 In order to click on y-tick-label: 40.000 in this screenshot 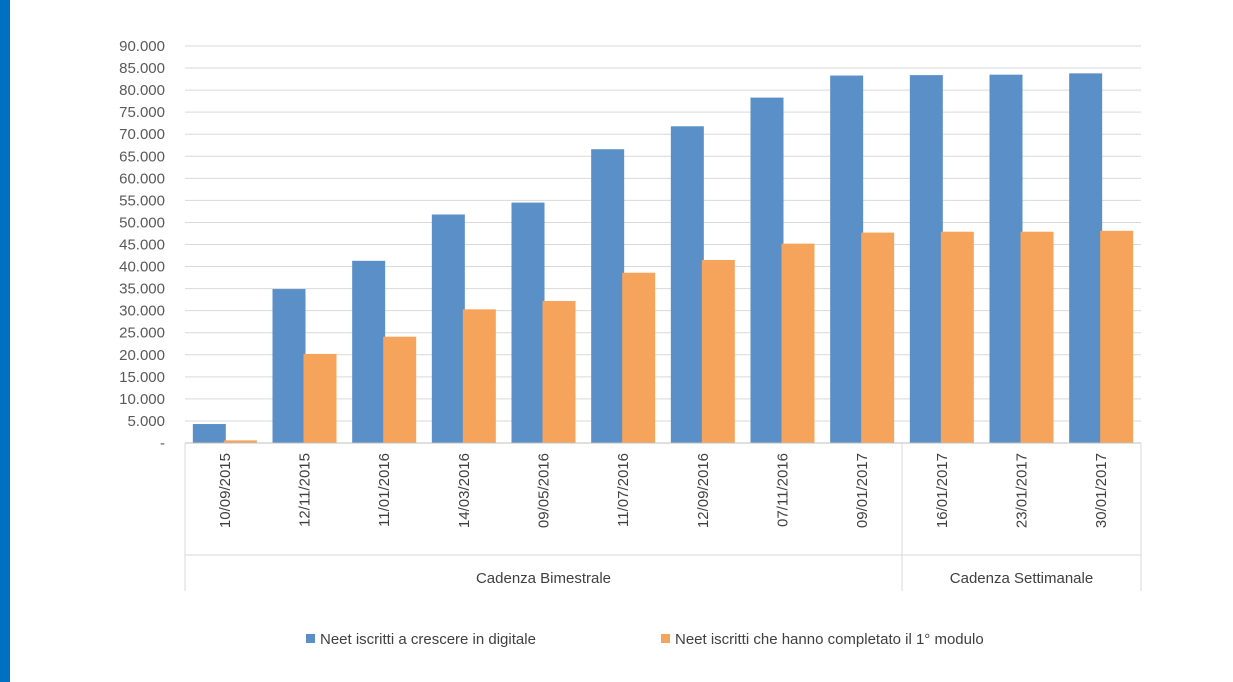, I will do `click(142, 267)`.